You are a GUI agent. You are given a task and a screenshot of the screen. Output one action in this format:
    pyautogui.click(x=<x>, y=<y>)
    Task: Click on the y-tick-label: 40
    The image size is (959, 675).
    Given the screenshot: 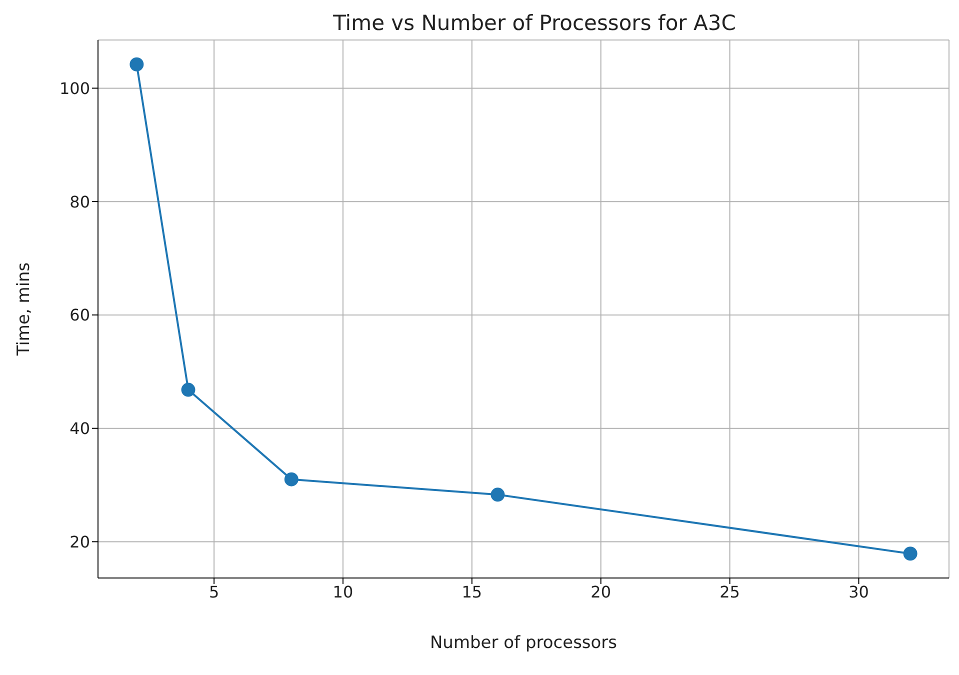 What is the action you would take?
    pyautogui.click(x=80, y=428)
    